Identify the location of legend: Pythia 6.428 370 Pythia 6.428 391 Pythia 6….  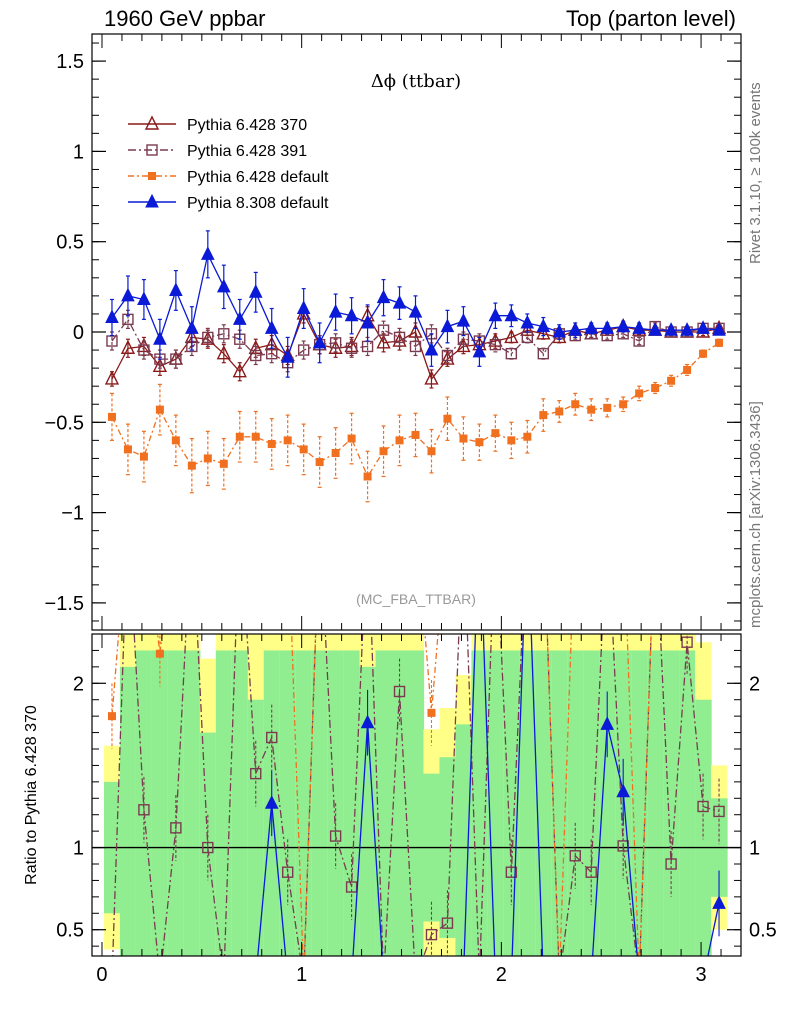
(228, 163).